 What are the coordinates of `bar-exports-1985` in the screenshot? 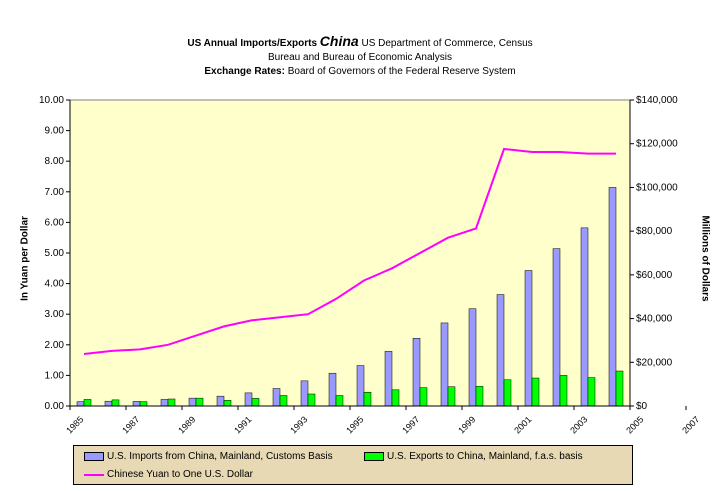 It's located at (87, 403).